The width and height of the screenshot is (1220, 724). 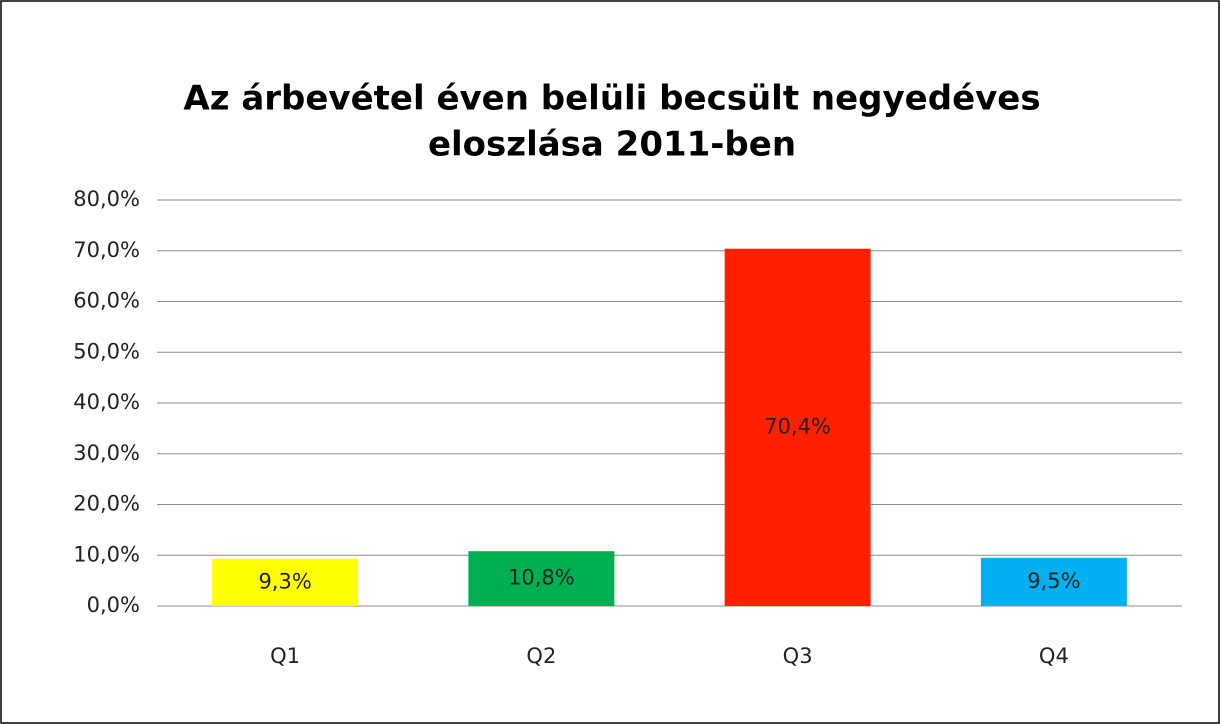 What do you see at coordinates (798, 656) in the screenshot?
I see `x-tick-label: Q3` at bounding box center [798, 656].